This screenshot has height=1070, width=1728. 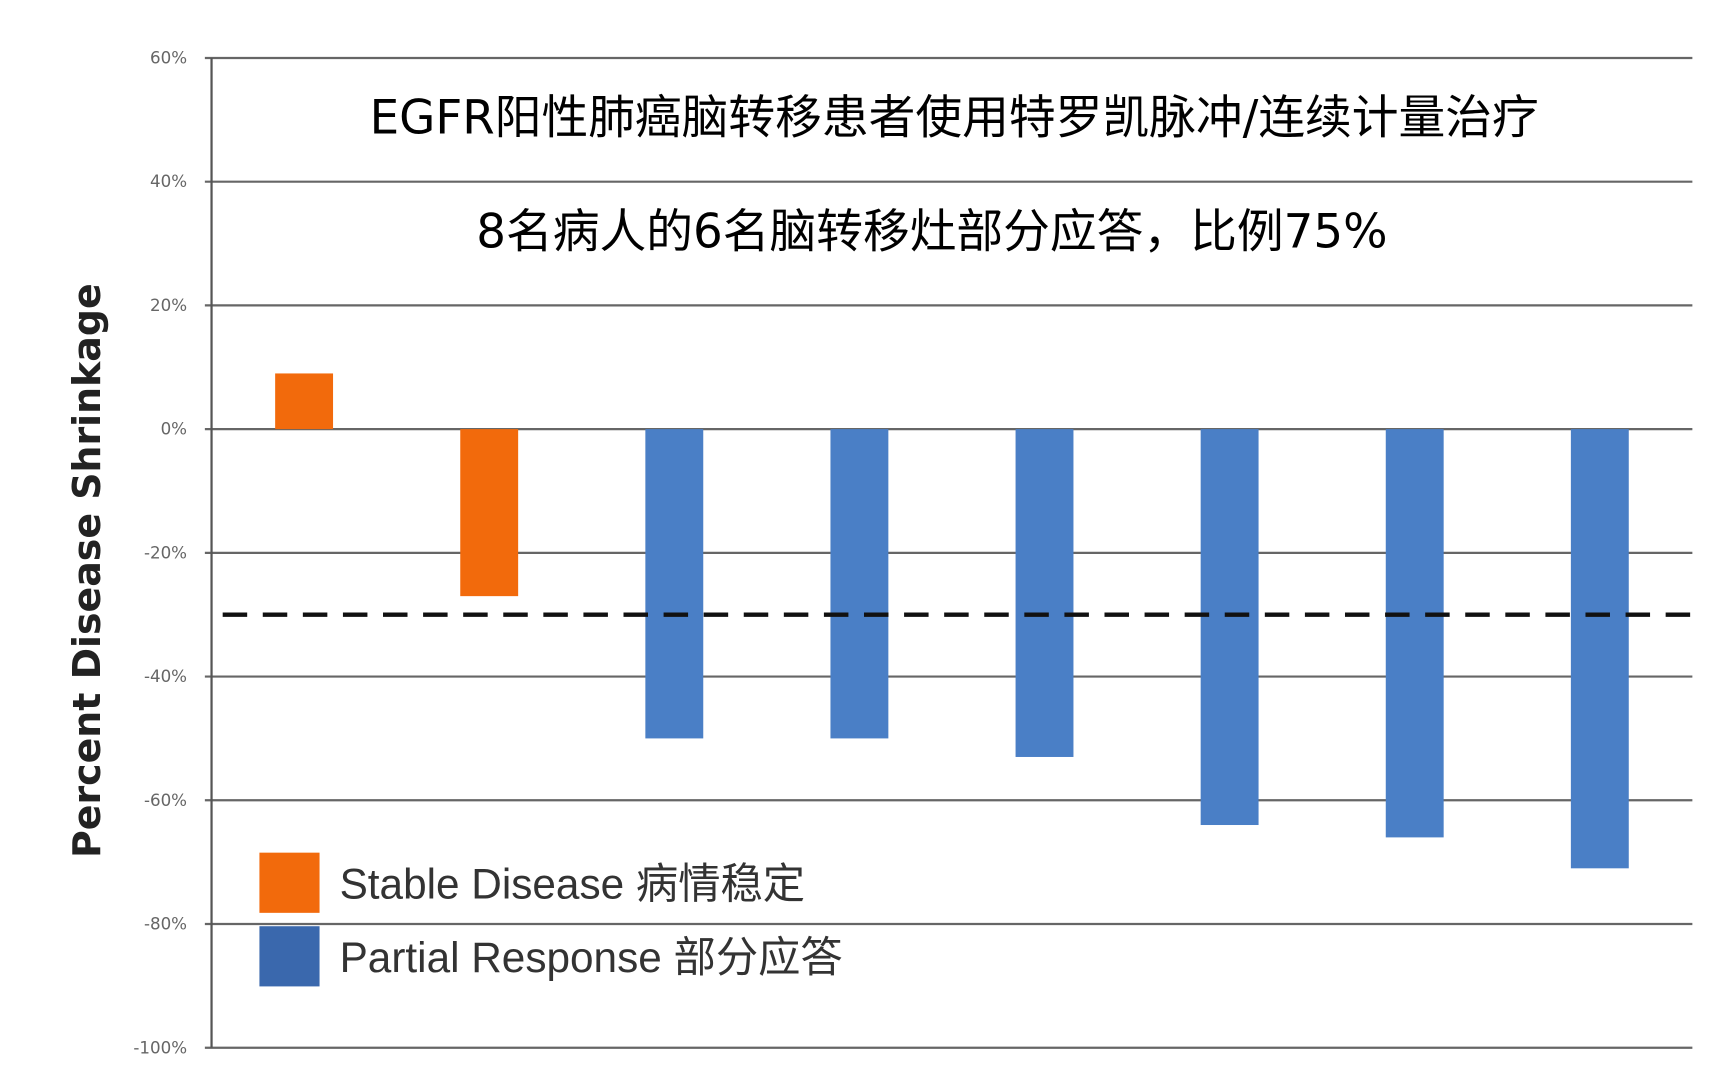 What do you see at coordinates (168, 181) in the screenshot?
I see `y-tick-label: 40%` at bounding box center [168, 181].